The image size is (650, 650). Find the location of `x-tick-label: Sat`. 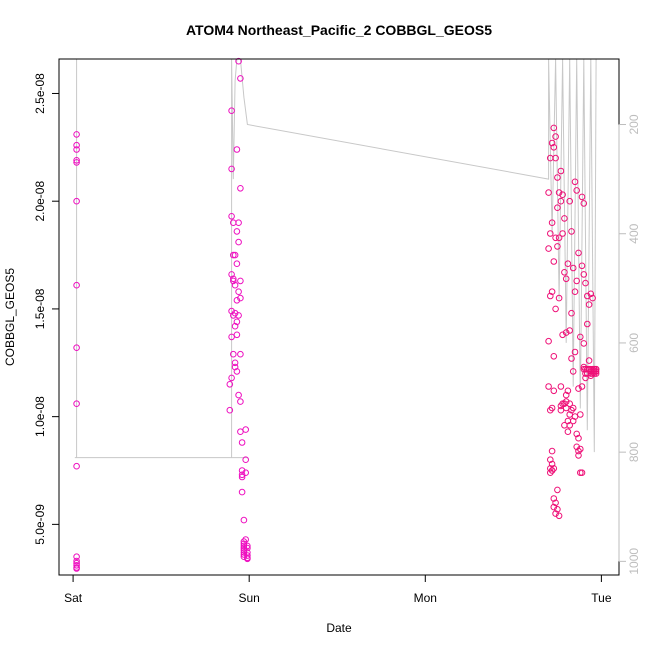

x-tick-label: Sat is located at coordinates (73, 598).